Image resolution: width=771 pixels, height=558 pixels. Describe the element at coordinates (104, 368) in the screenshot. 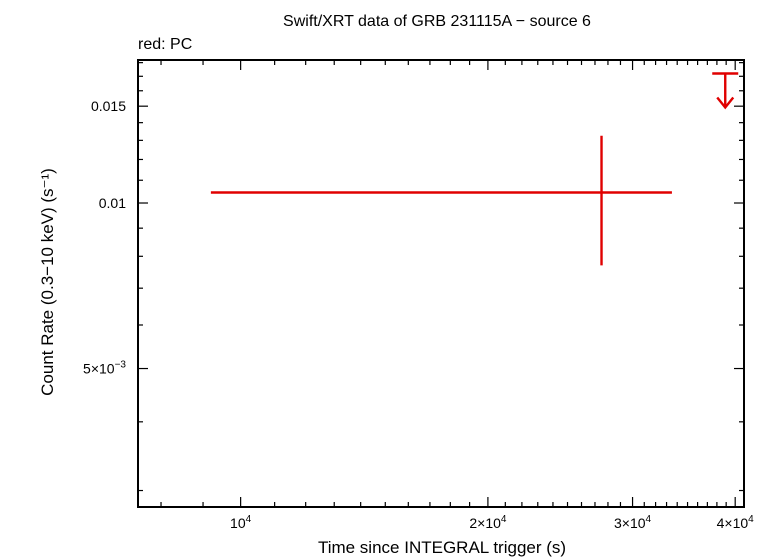

I see `y-tick-label: 5×10⁻³` at that location.